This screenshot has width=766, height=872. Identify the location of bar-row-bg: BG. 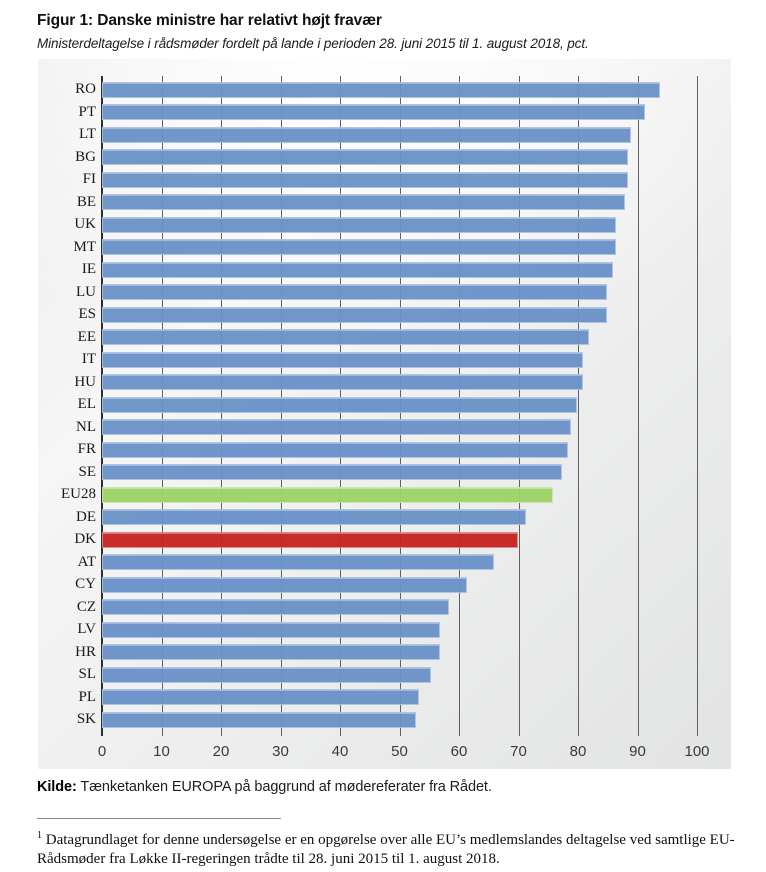
(384, 157).